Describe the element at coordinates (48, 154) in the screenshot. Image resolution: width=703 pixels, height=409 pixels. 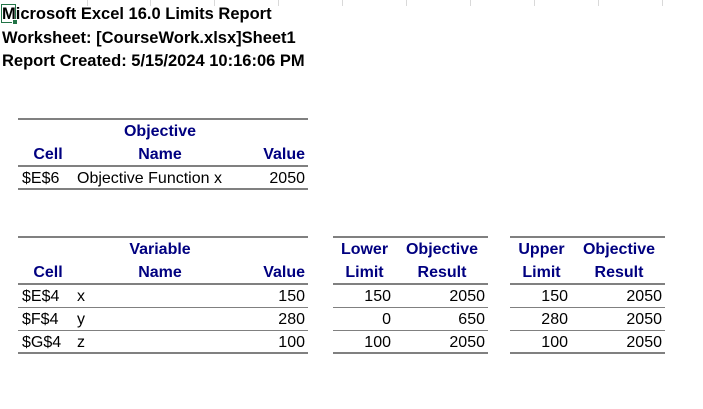
I see `objective-cell-header: Cell` at that location.